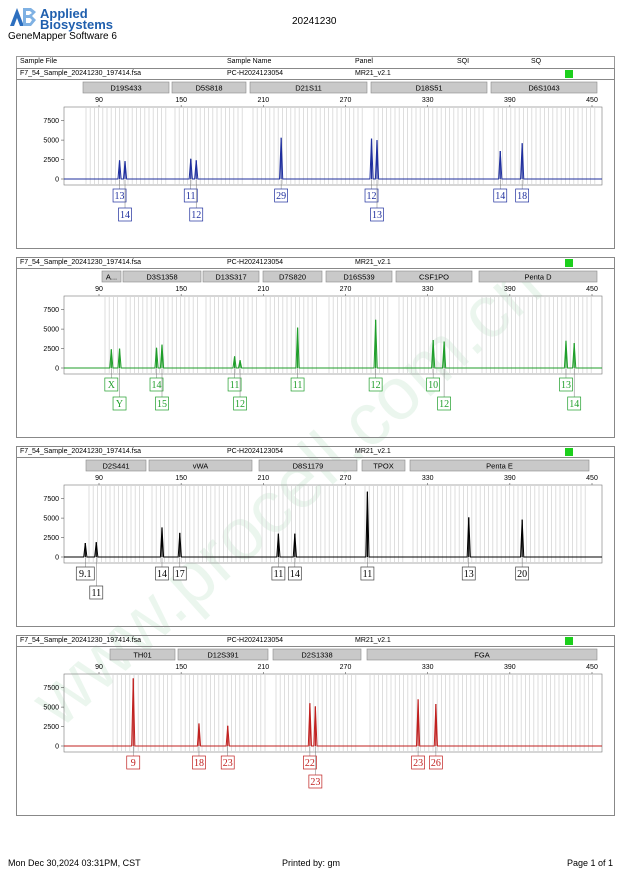 The height and width of the screenshot is (877, 620). I want to click on column-sqi: SQI, so click(463, 61).